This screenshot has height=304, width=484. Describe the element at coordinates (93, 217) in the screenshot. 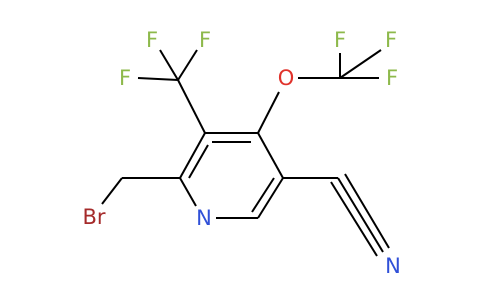

I see `atom-label: Br` at that location.